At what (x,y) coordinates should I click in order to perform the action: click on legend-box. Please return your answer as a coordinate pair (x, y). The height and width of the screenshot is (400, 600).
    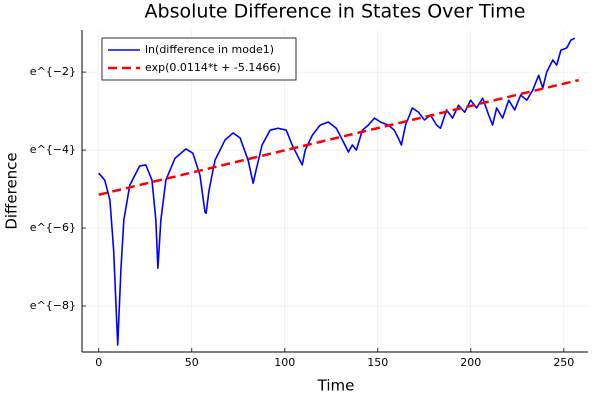
    Looking at the image, I should click on (199, 59).